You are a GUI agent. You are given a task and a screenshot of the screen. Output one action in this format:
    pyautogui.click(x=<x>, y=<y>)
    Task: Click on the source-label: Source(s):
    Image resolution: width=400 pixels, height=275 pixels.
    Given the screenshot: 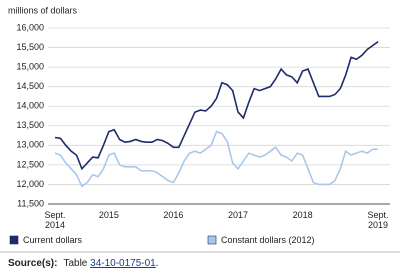 What is the action you would take?
    pyautogui.click(x=33, y=263)
    